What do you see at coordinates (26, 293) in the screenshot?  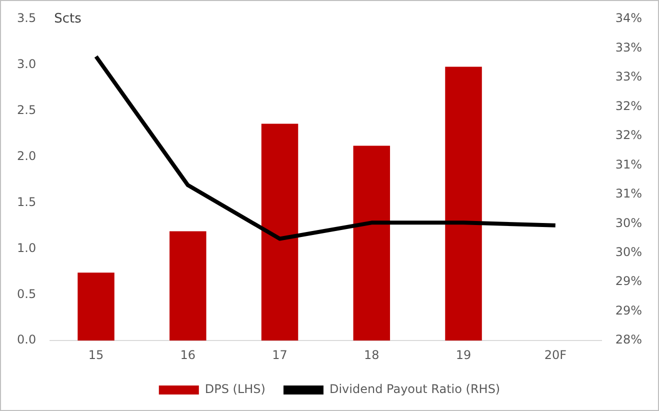 I see `y-tick-label: 0.5` at bounding box center [26, 293].